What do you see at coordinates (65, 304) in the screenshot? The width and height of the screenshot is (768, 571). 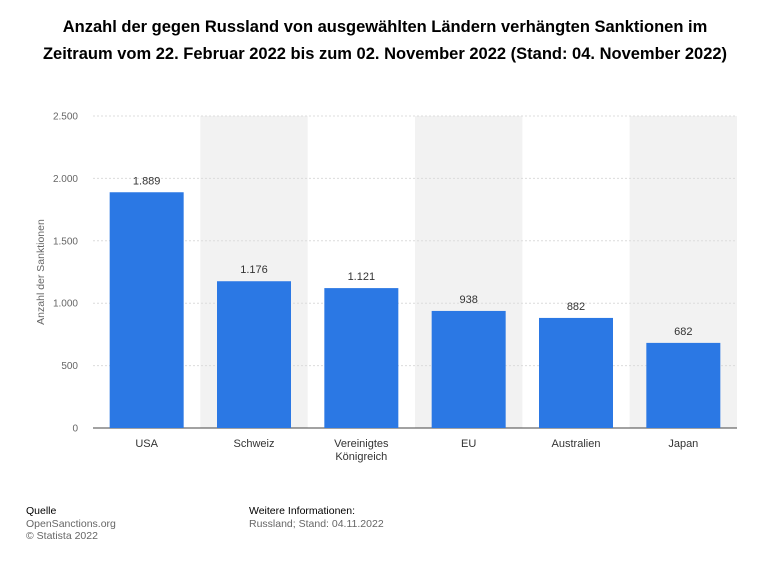 I see `y-tick-label: 1.000` at bounding box center [65, 304].